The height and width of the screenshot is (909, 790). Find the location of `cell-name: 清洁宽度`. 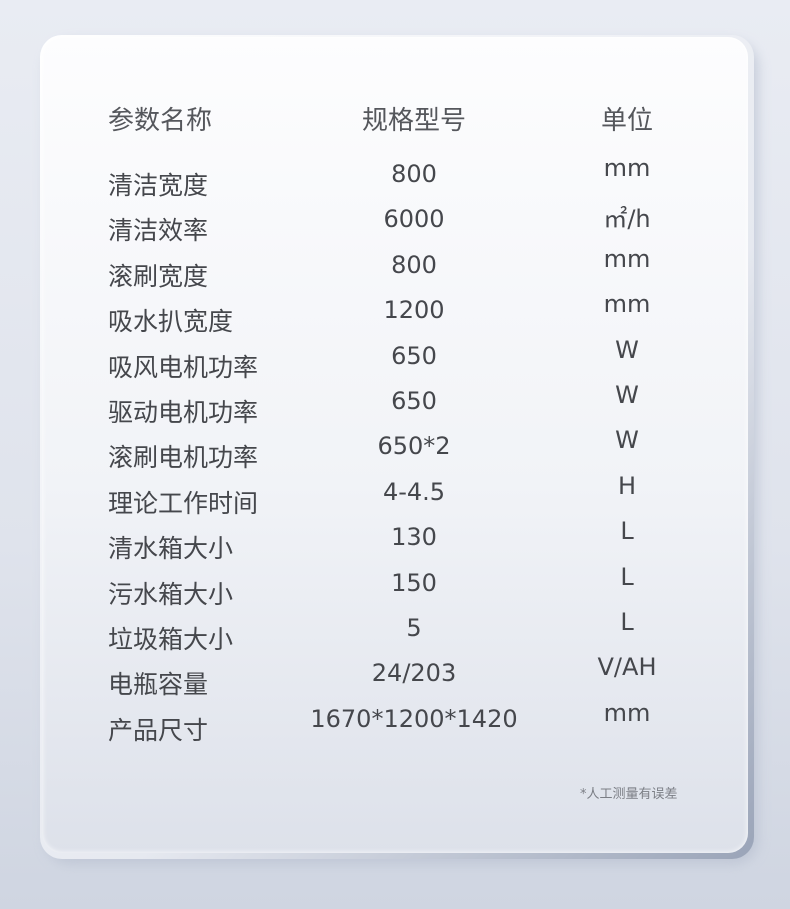

cell-name: 清洁宽度 is located at coordinates (158, 185).